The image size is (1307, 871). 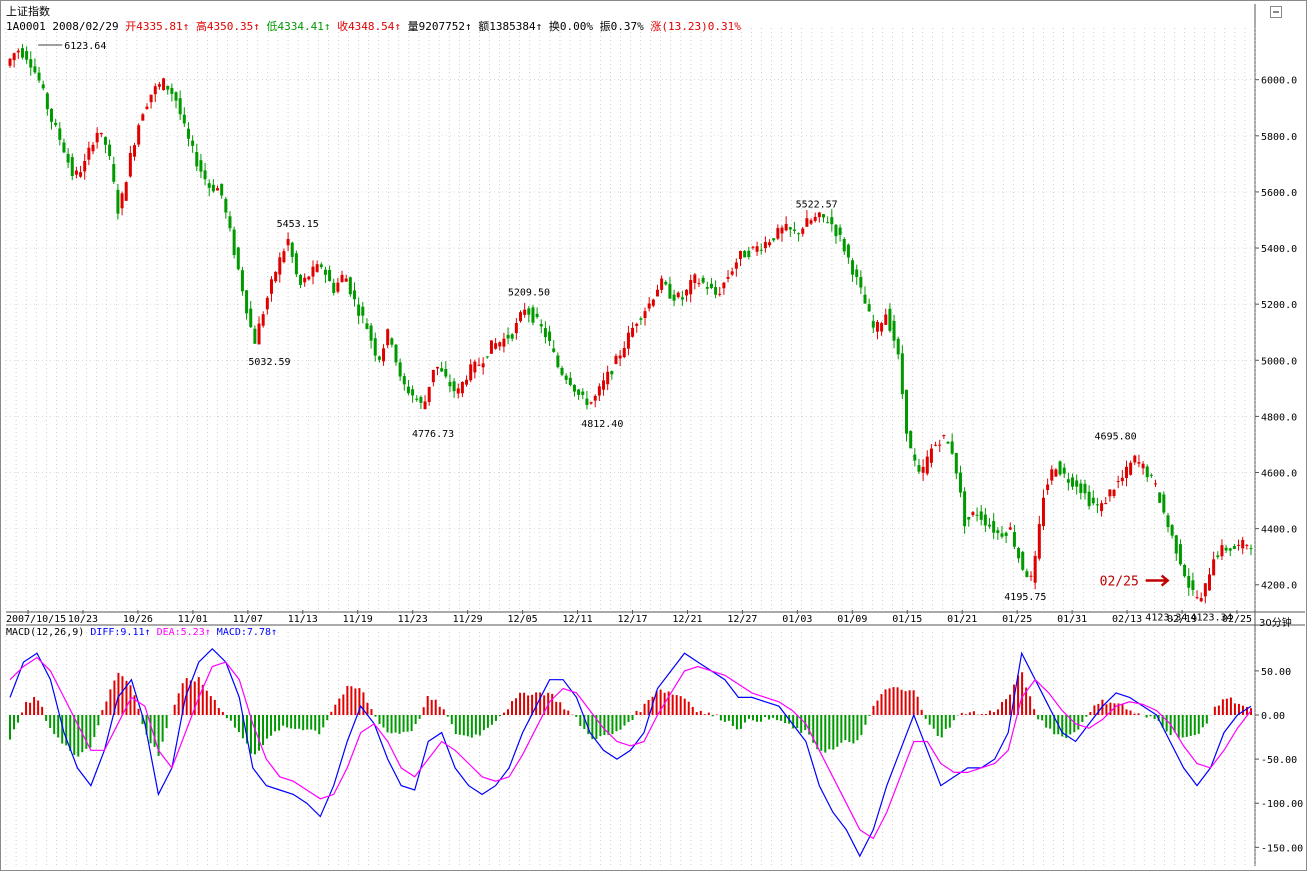 What do you see at coordinates (343, 26) in the screenshot?
I see `close-label: 收` at bounding box center [343, 26].